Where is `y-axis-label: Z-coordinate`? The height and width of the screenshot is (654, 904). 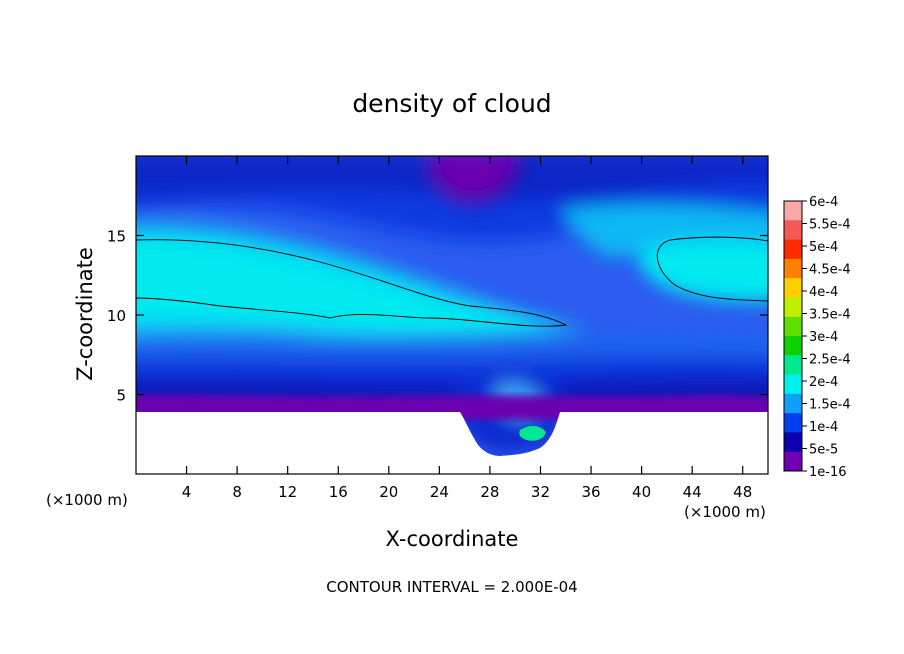 y-axis-label: Z-coordinate is located at coordinates (85, 314).